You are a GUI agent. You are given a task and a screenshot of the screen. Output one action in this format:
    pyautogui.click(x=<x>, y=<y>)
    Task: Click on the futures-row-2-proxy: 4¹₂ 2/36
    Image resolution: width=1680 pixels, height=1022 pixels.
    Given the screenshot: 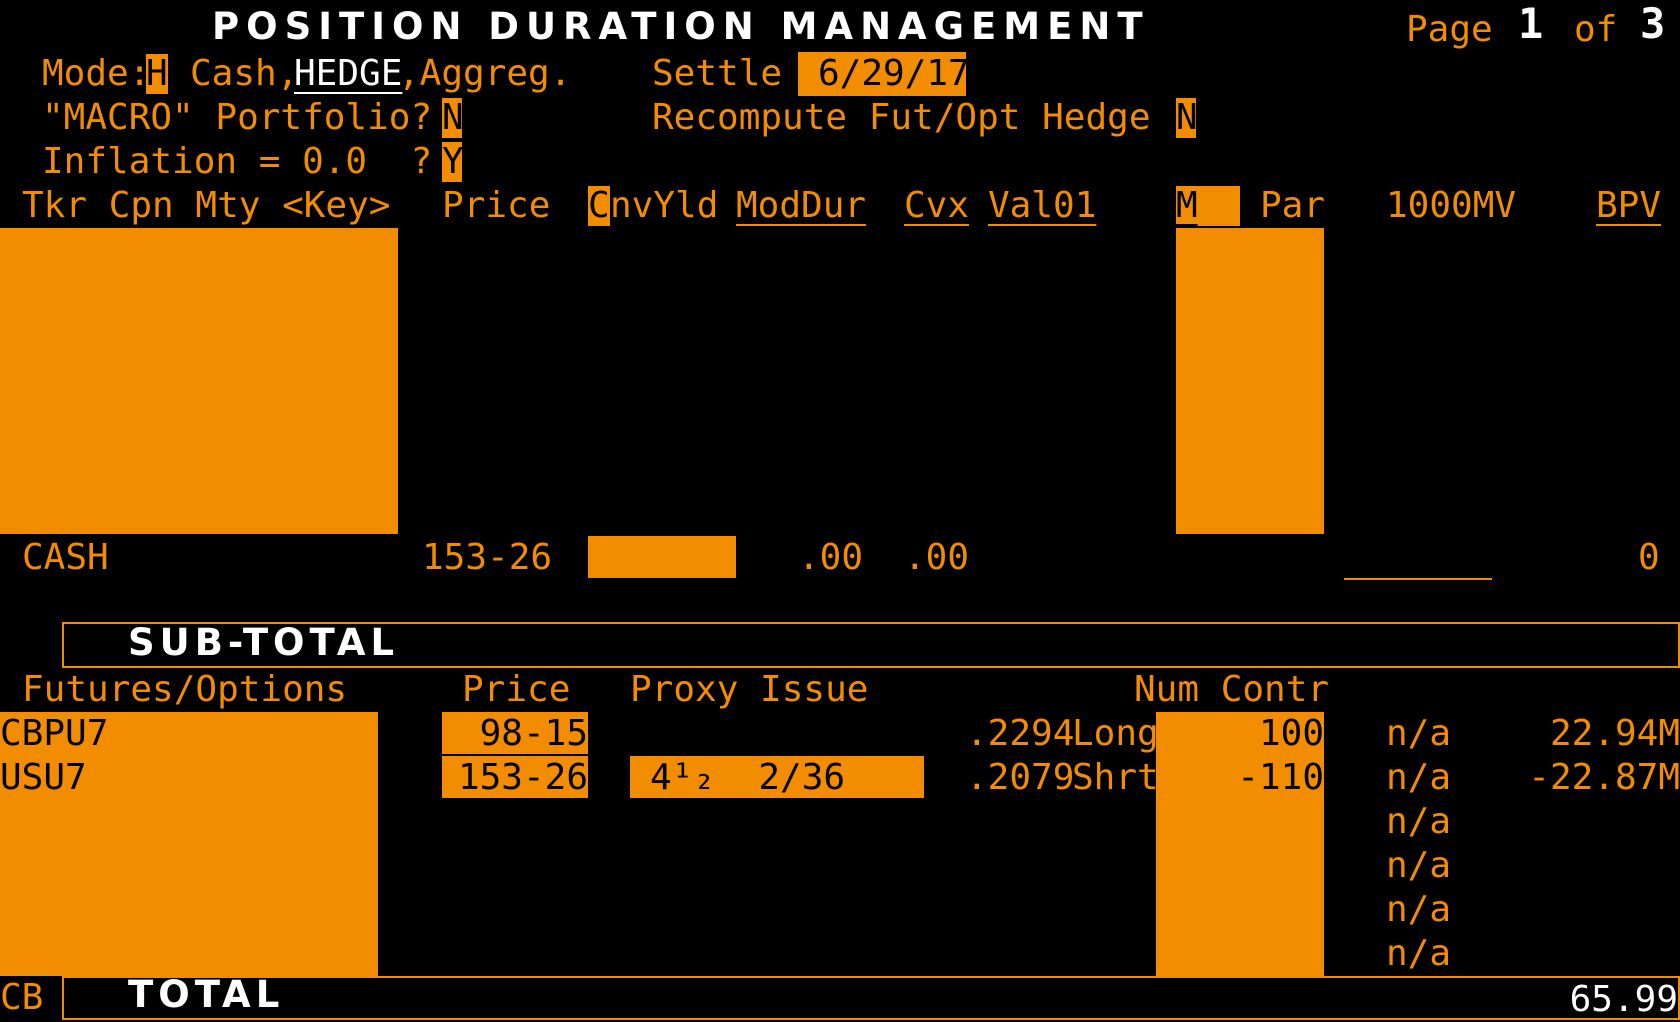 What is the action you would take?
    pyautogui.click(x=748, y=777)
    